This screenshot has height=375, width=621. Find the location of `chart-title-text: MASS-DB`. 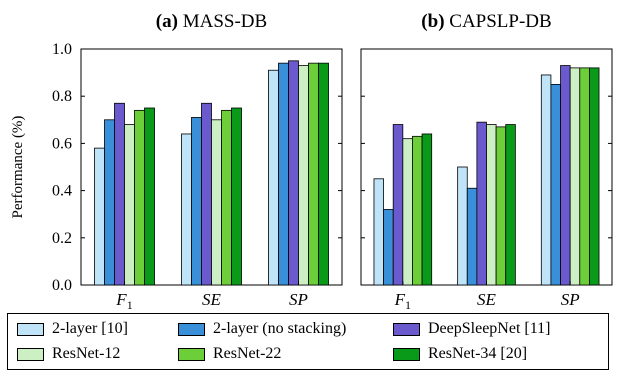

chart-title-text: MASS-DB is located at coordinates (225, 21).